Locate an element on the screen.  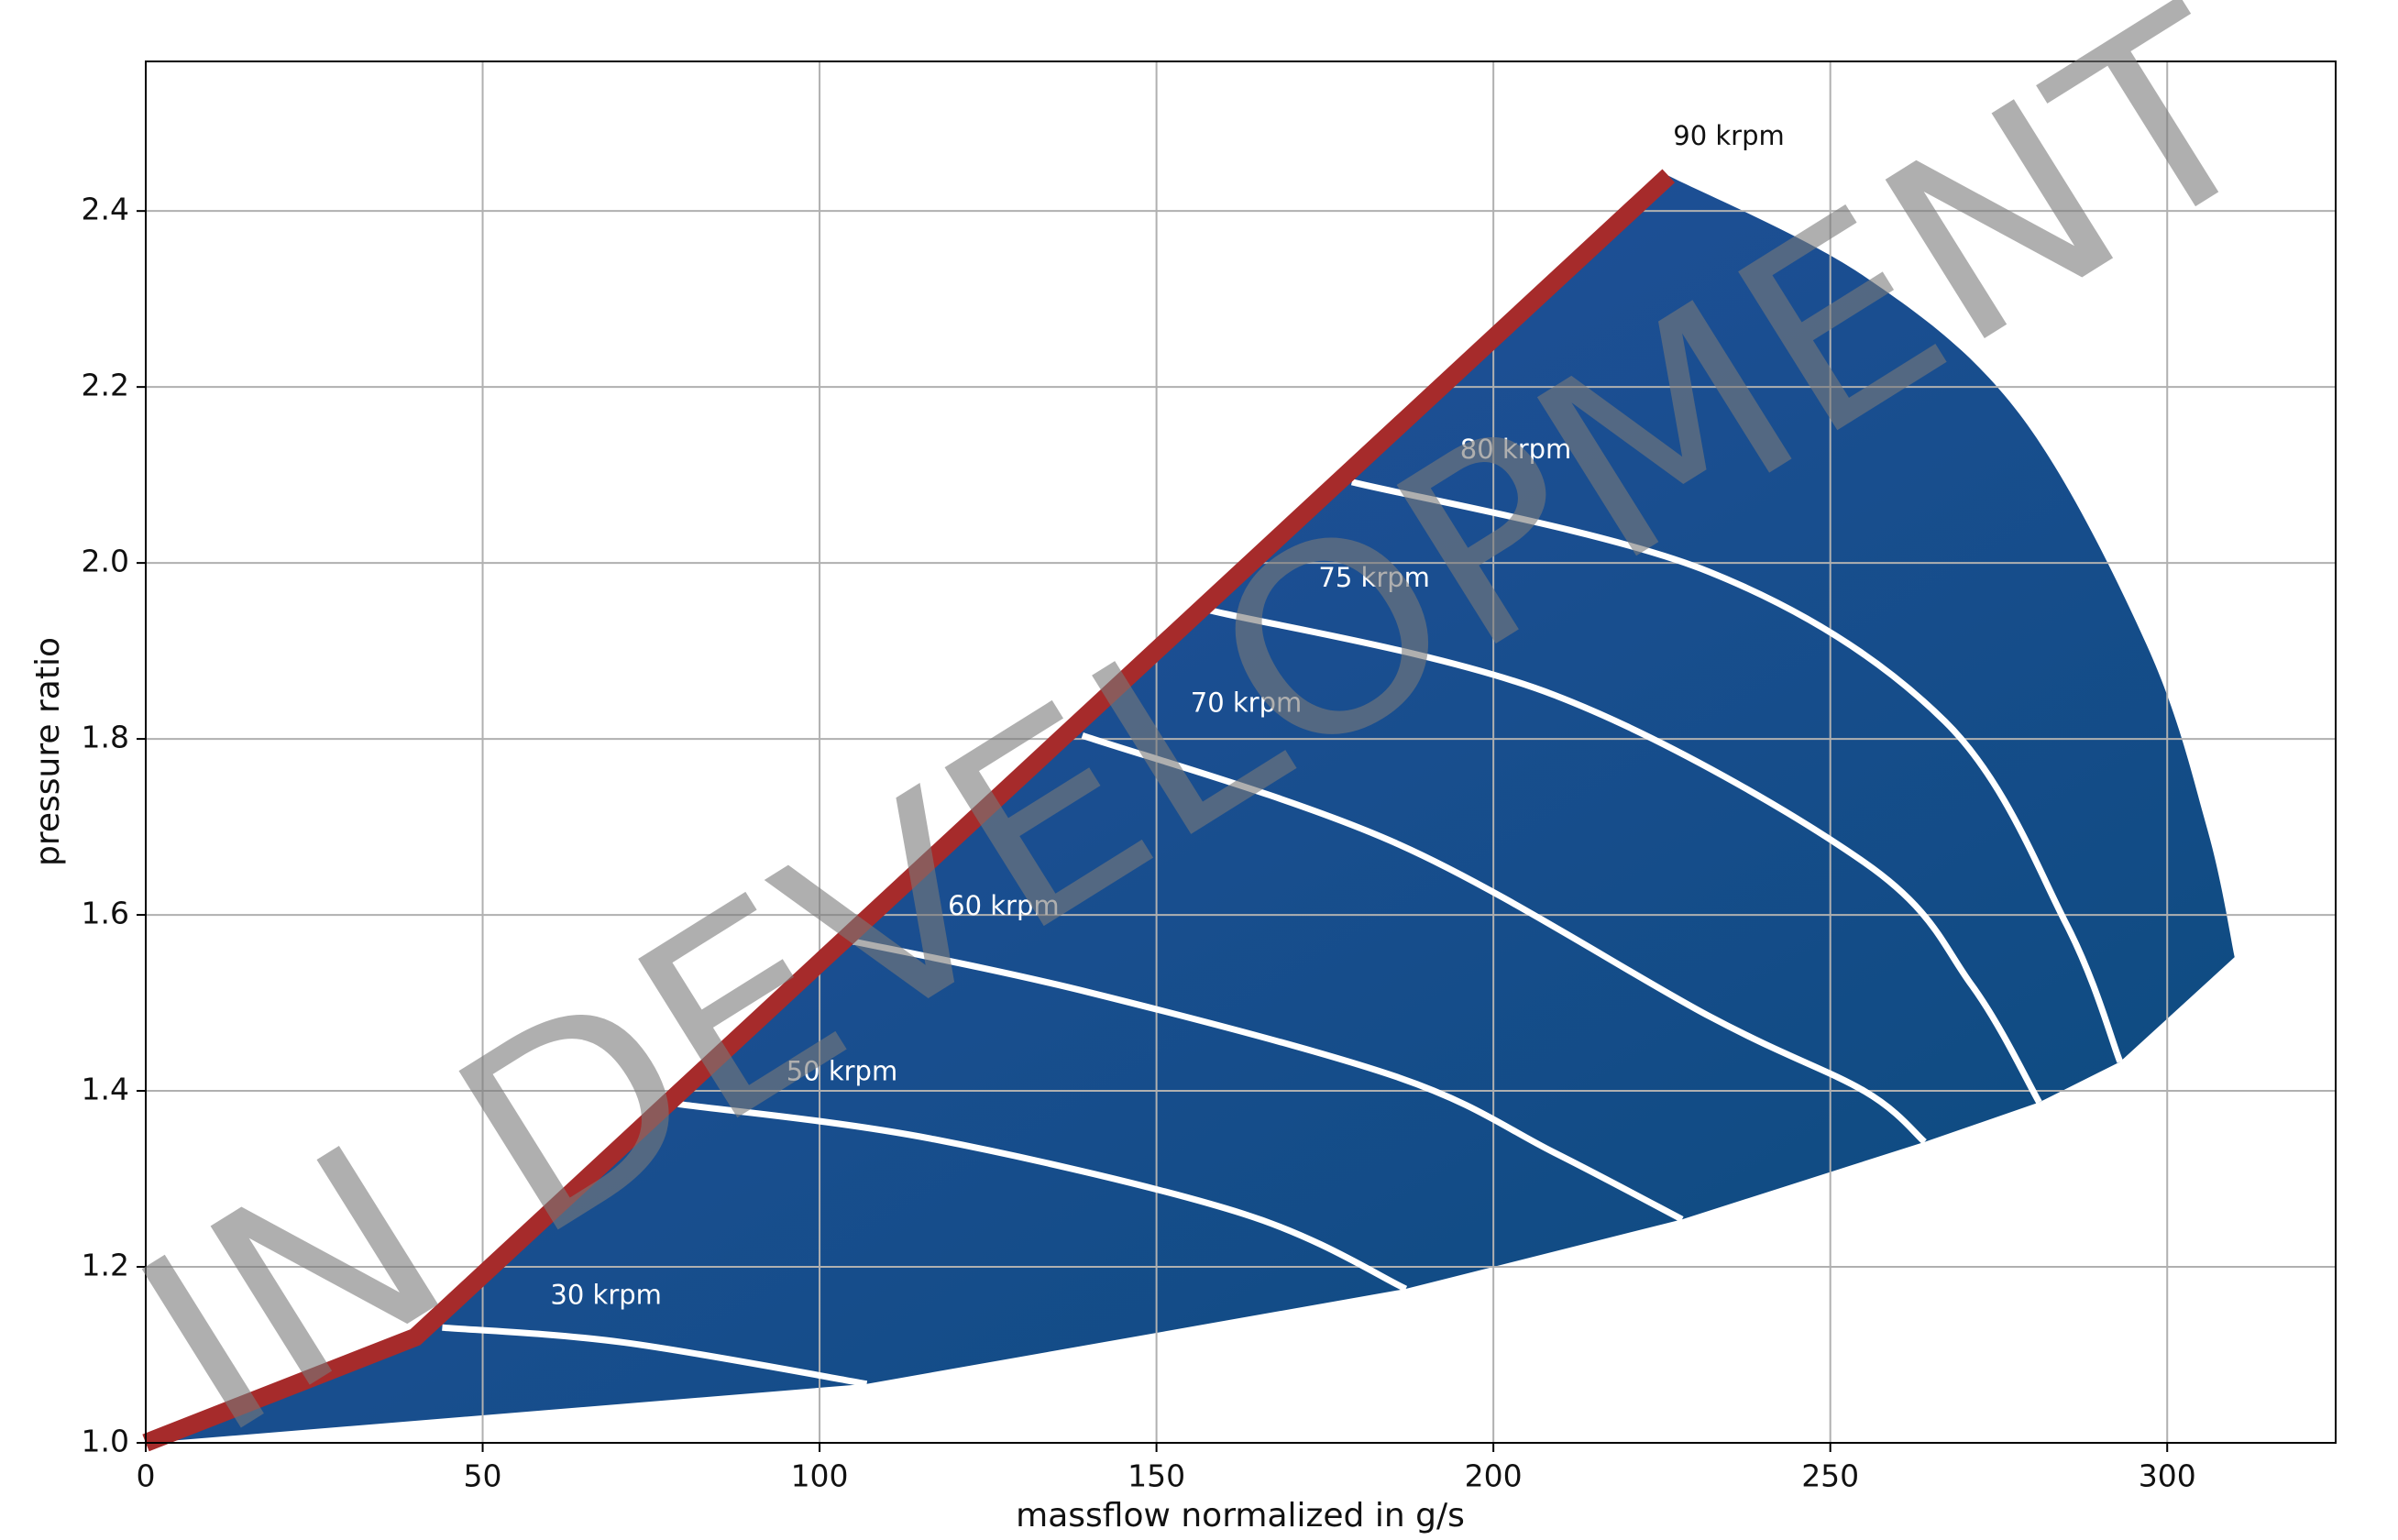
x-tick-label: 0 is located at coordinates (146, 1476).